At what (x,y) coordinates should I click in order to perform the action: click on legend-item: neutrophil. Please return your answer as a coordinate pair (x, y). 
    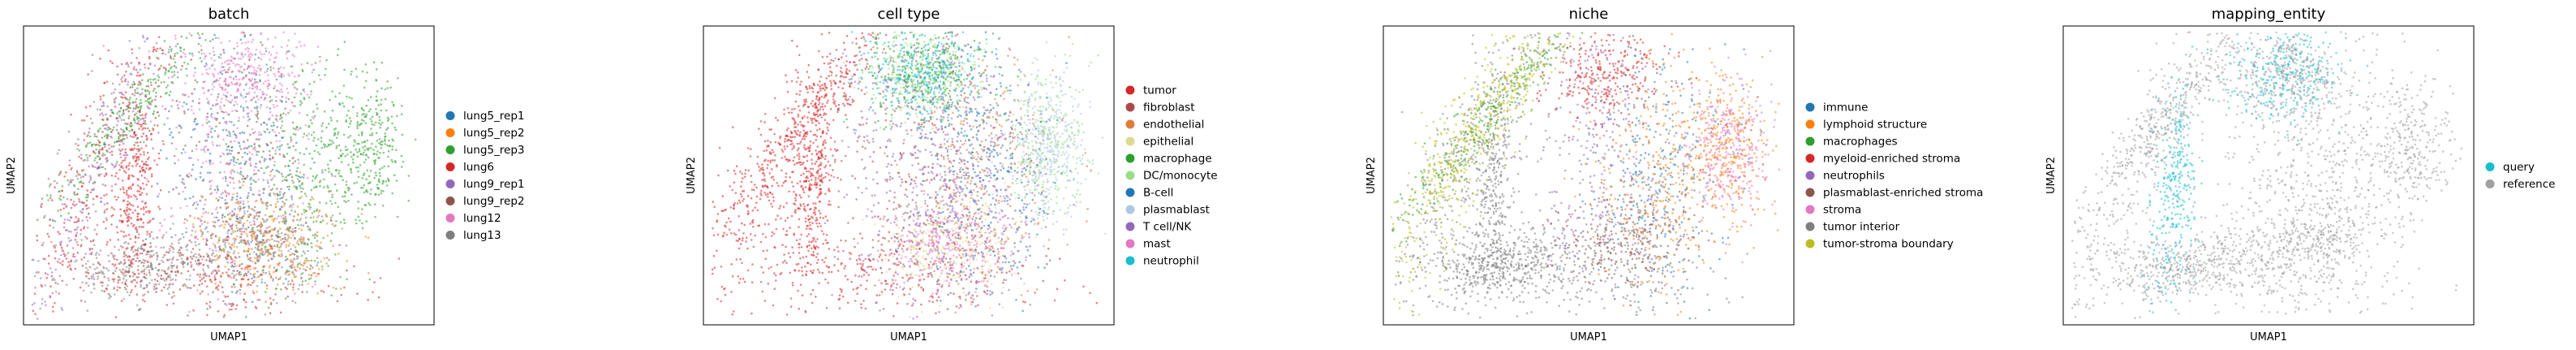
    Looking at the image, I should click on (1162, 262).